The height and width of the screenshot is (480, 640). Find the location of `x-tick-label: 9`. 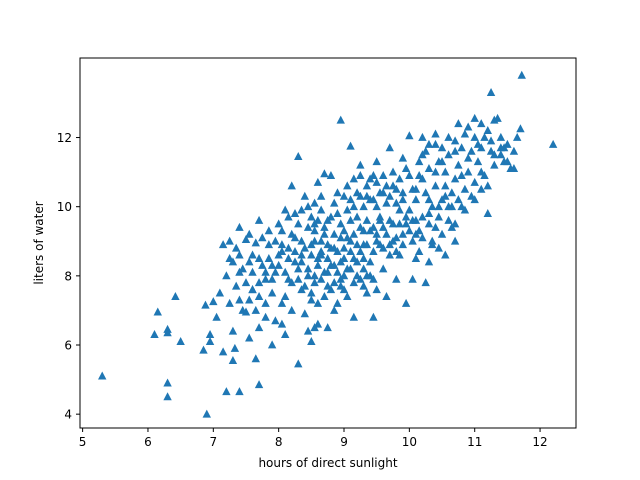

x-tick-label: 9 is located at coordinates (344, 442).